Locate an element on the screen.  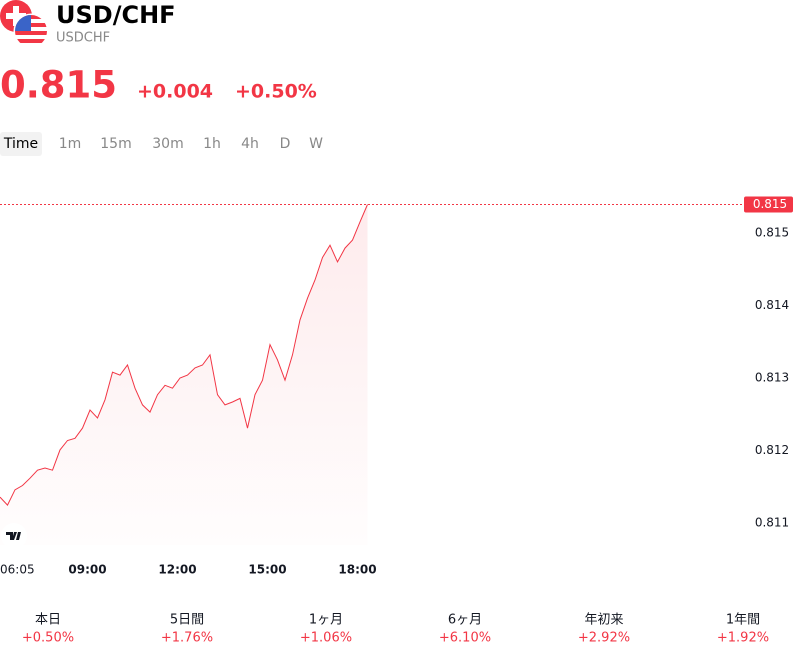
y-tick-label: 0.814 is located at coordinates (772, 305).